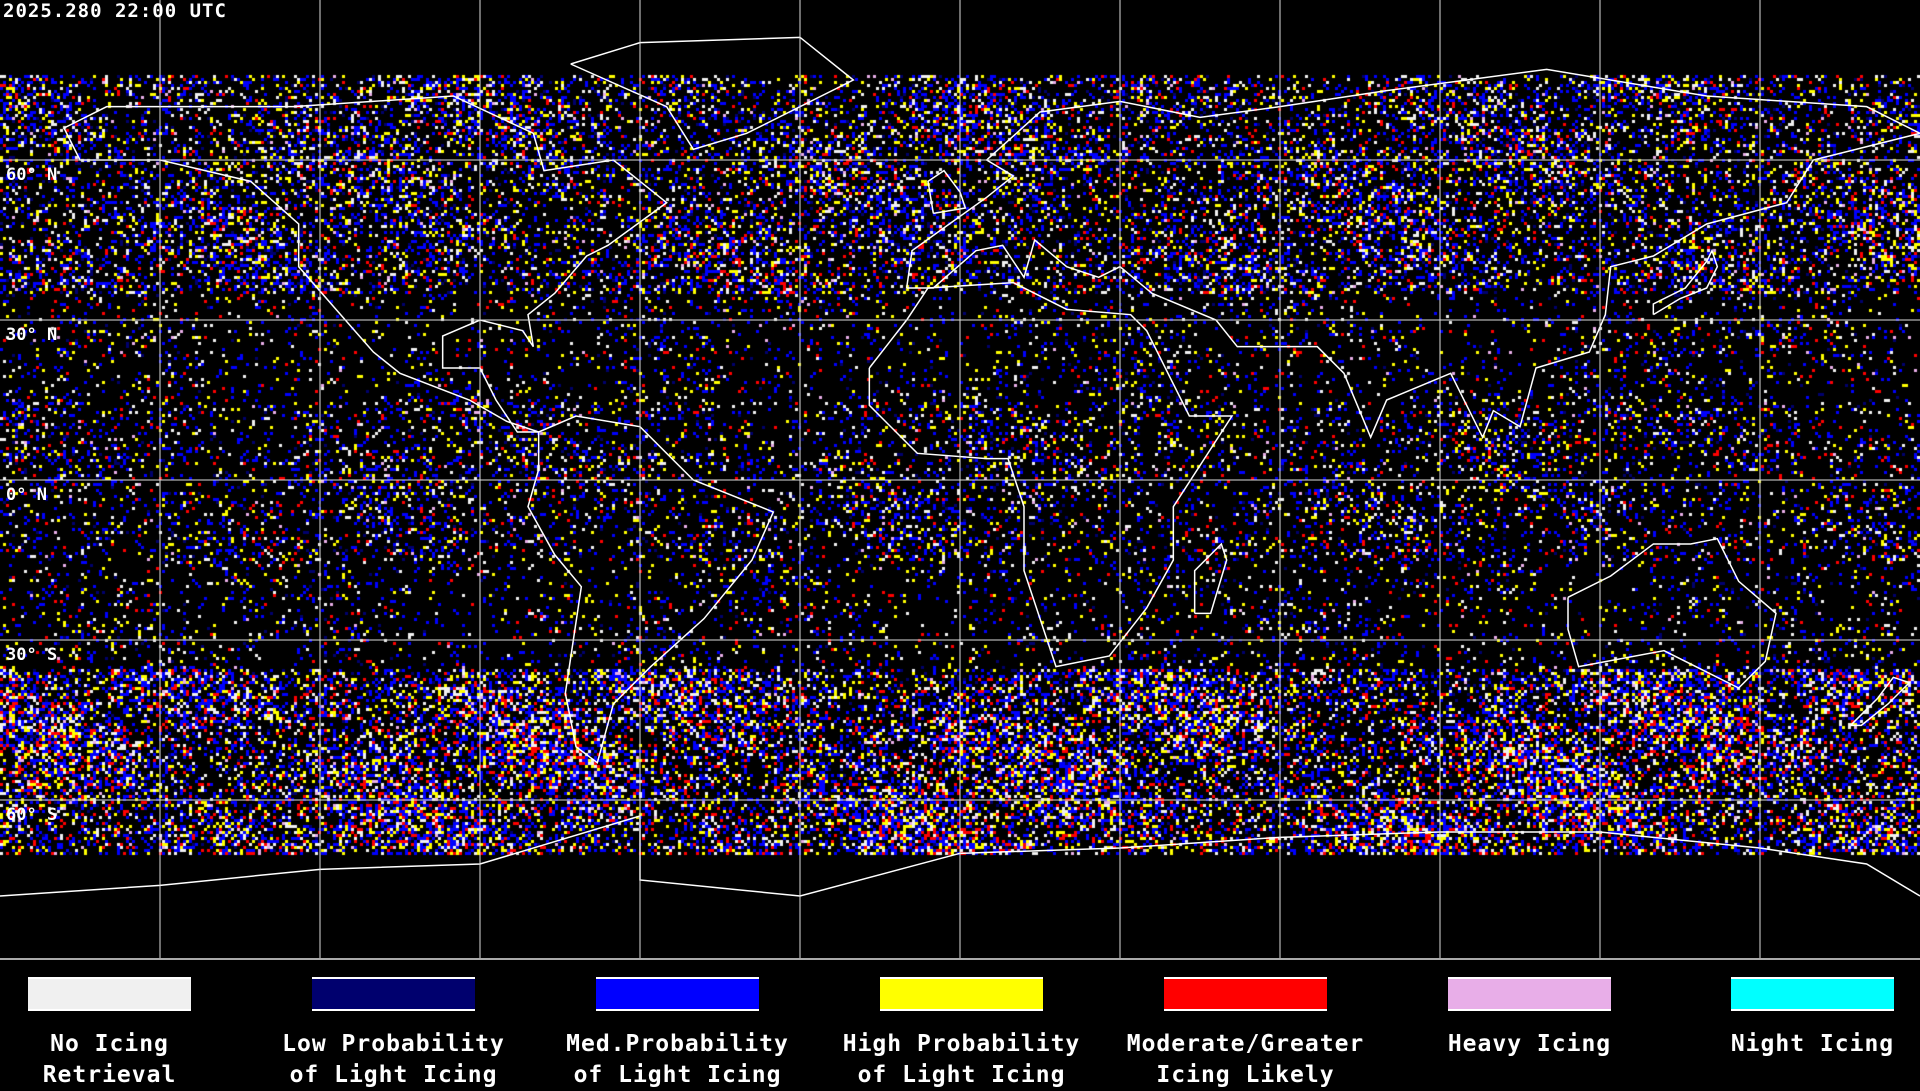 This screenshot has height=1091, width=1920. Describe the element at coordinates (26, 495) in the screenshot. I see `lat-label-0n: 0° N` at that location.